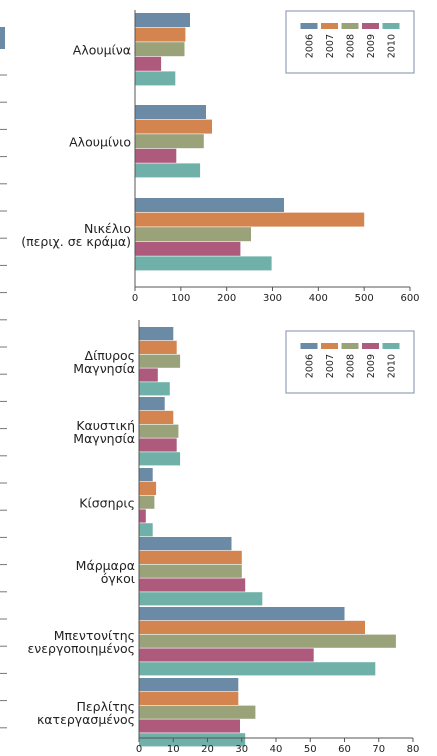 This screenshot has width=437, height=756. I want to click on x-tick-label-80: 80, so click(413, 749).